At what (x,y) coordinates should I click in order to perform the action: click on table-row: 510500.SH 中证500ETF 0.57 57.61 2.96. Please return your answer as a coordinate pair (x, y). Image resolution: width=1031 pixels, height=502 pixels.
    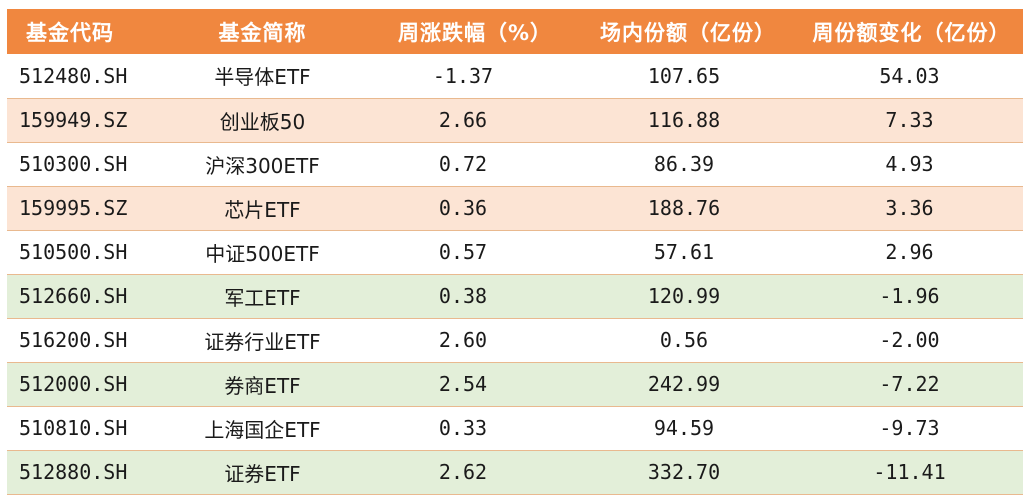
    Looking at the image, I should click on (515, 252).